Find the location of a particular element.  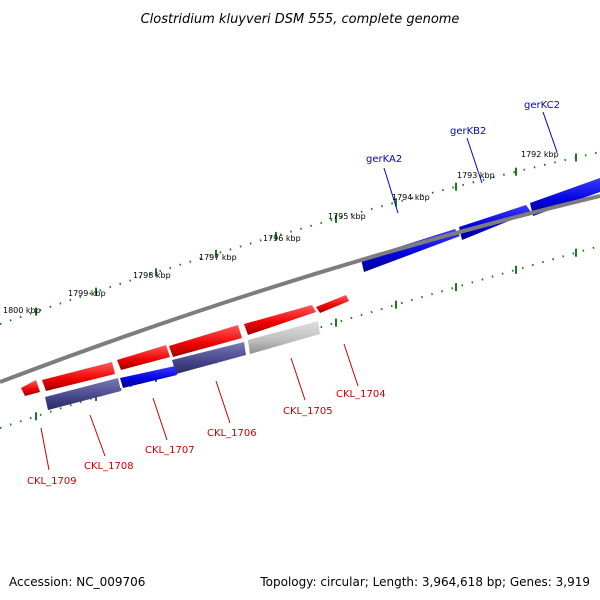

kbp-label: 1797 kbp is located at coordinates (218, 257).